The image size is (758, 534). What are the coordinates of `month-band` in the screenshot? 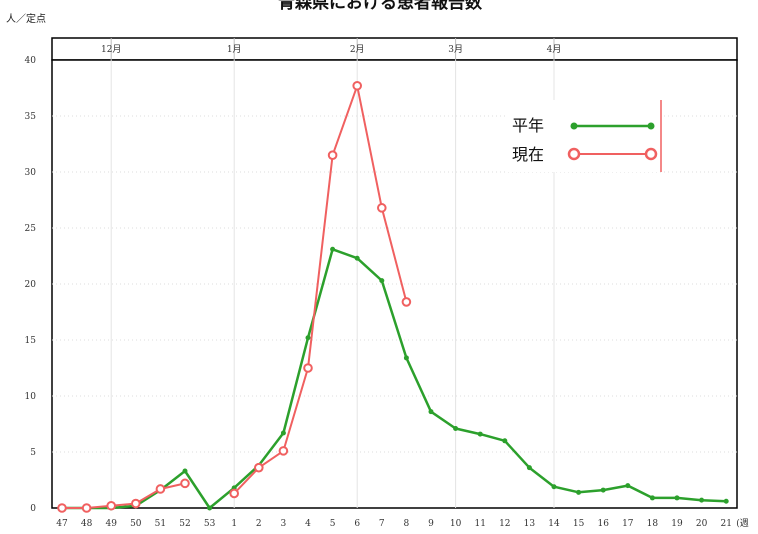 It's located at (394, 49).